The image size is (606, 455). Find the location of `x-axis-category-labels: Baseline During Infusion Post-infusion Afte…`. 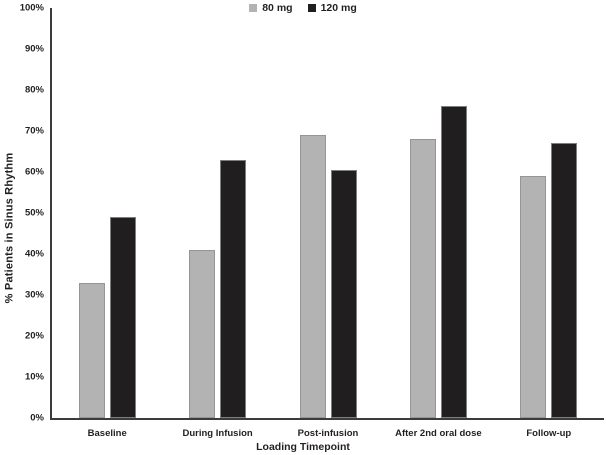

x-axis-category-labels: Baseline During Infusion Post-infusion Afte… is located at coordinates (328, 435).